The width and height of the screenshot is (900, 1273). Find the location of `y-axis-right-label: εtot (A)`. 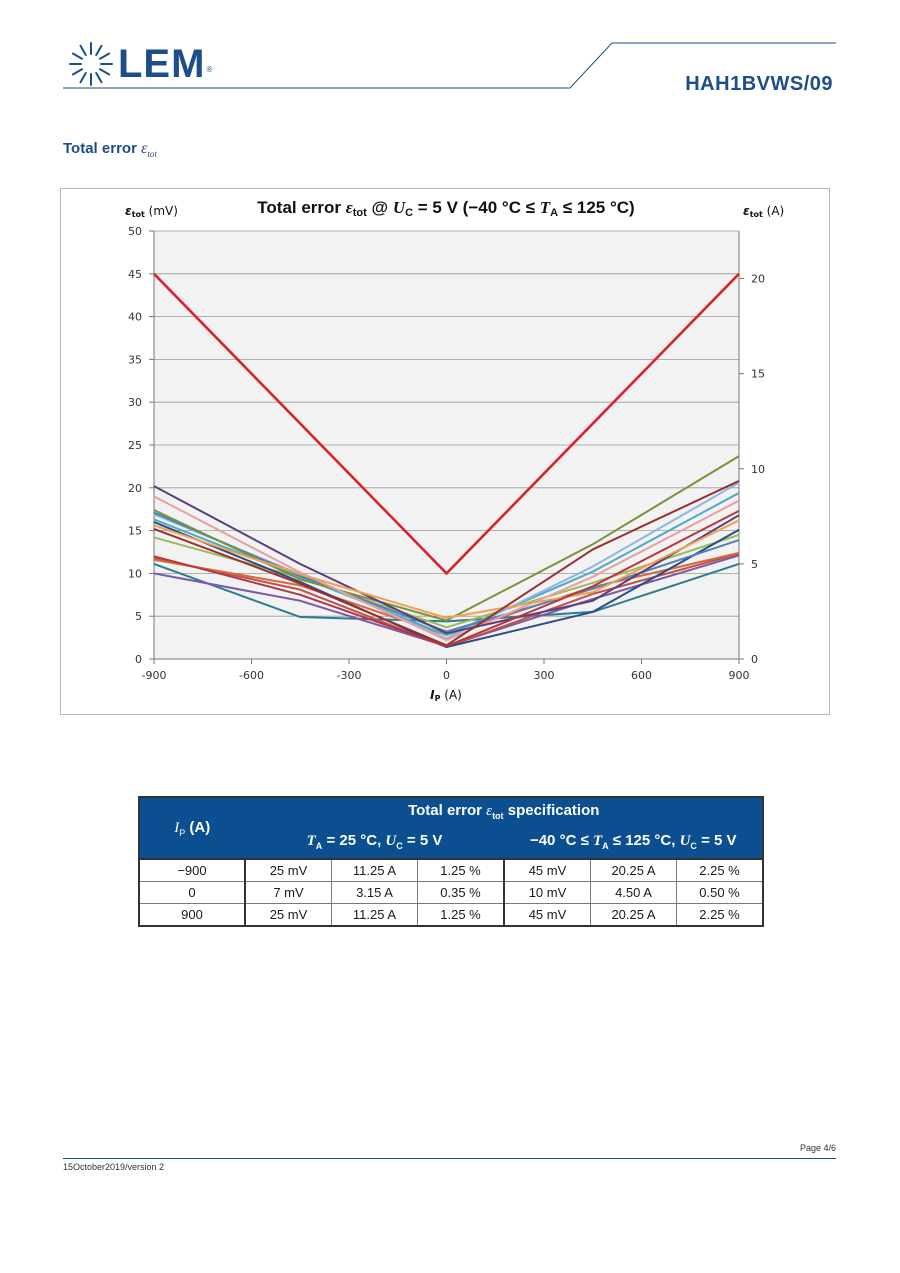

y-axis-right-label: εtot (A) is located at coordinates (763, 211).